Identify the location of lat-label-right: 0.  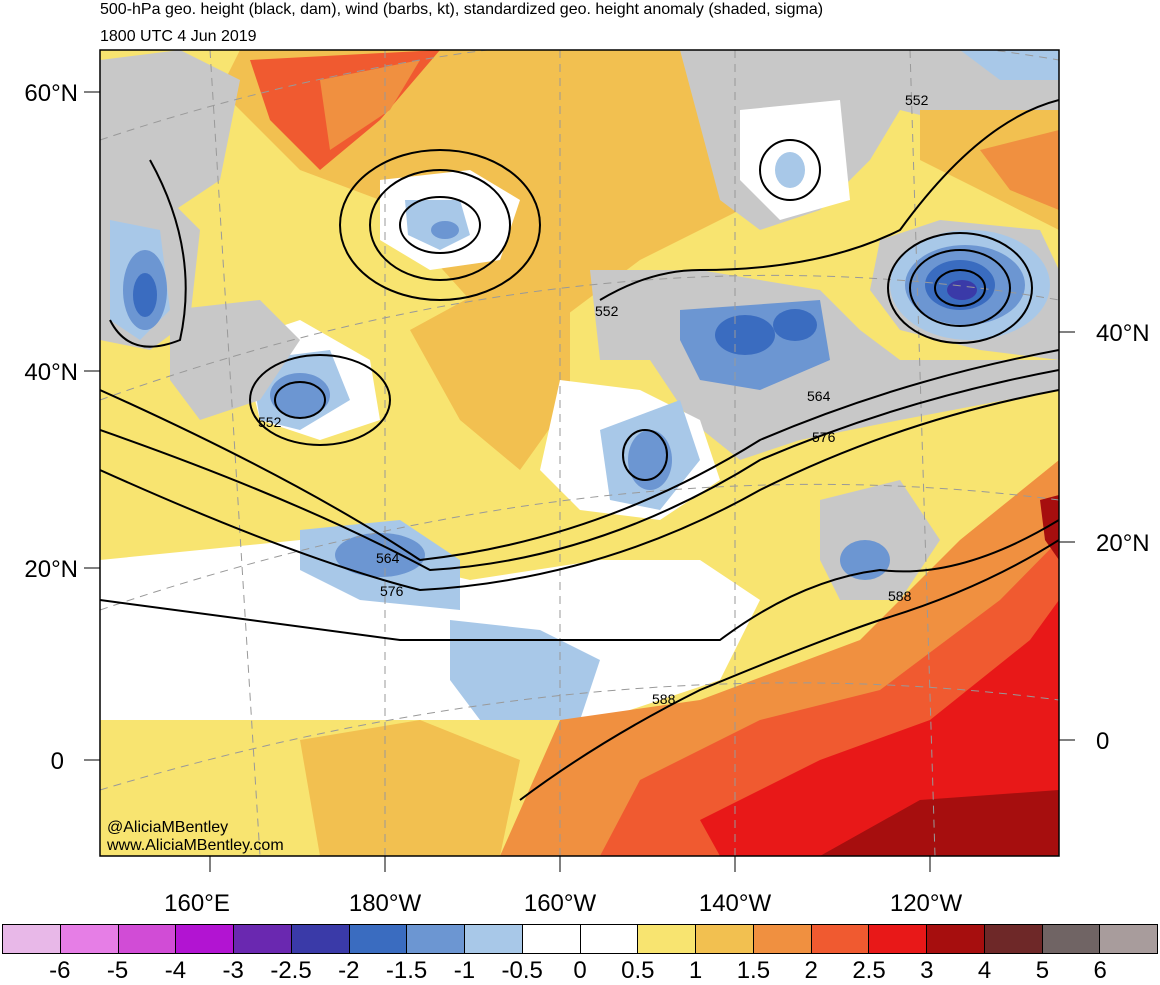
(1102, 741).